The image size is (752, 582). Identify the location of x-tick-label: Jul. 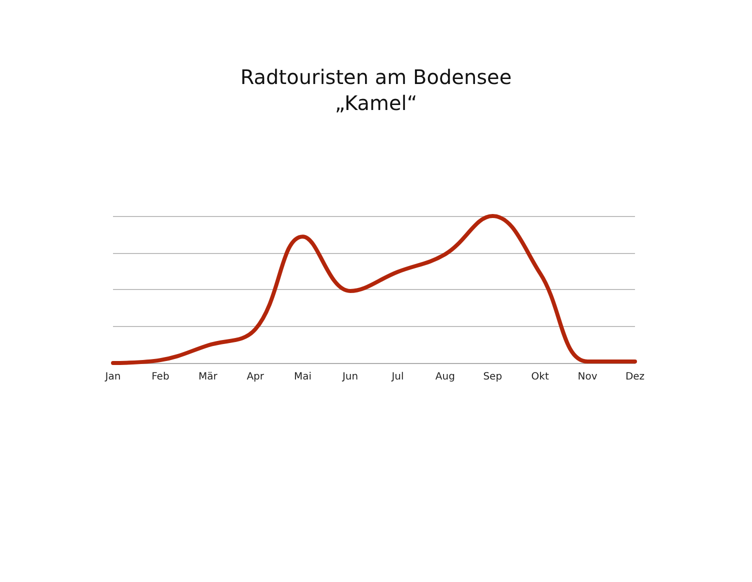
(397, 377).